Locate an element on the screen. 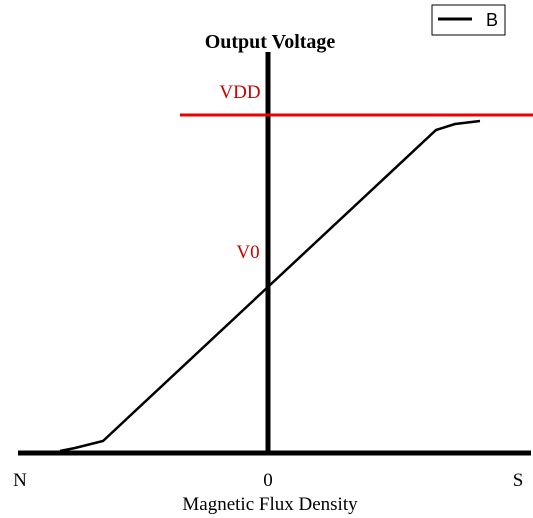 The image size is (533, 518). vdd-label: VDD is located at coordinates (239, 92).